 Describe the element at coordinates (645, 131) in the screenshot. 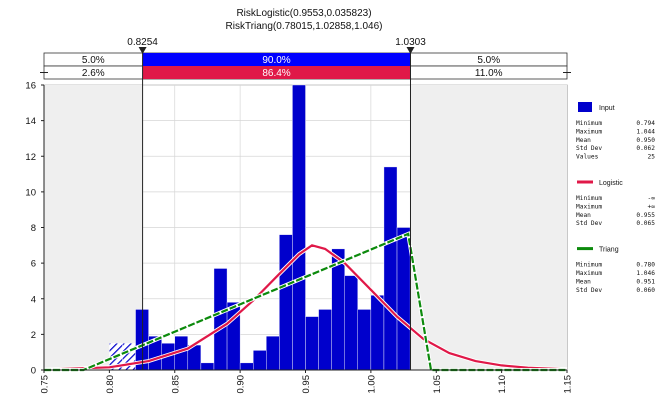

I see `legend-stat-value: 1.044` at that location.